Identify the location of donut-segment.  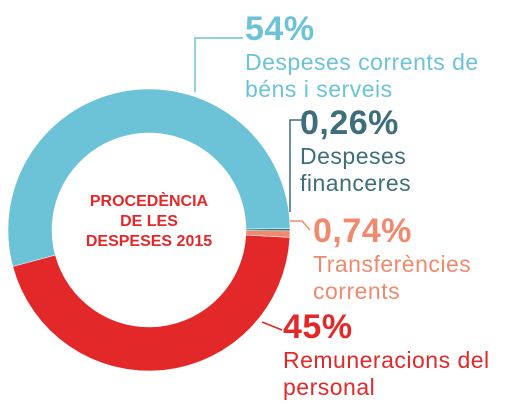
(268, 234).